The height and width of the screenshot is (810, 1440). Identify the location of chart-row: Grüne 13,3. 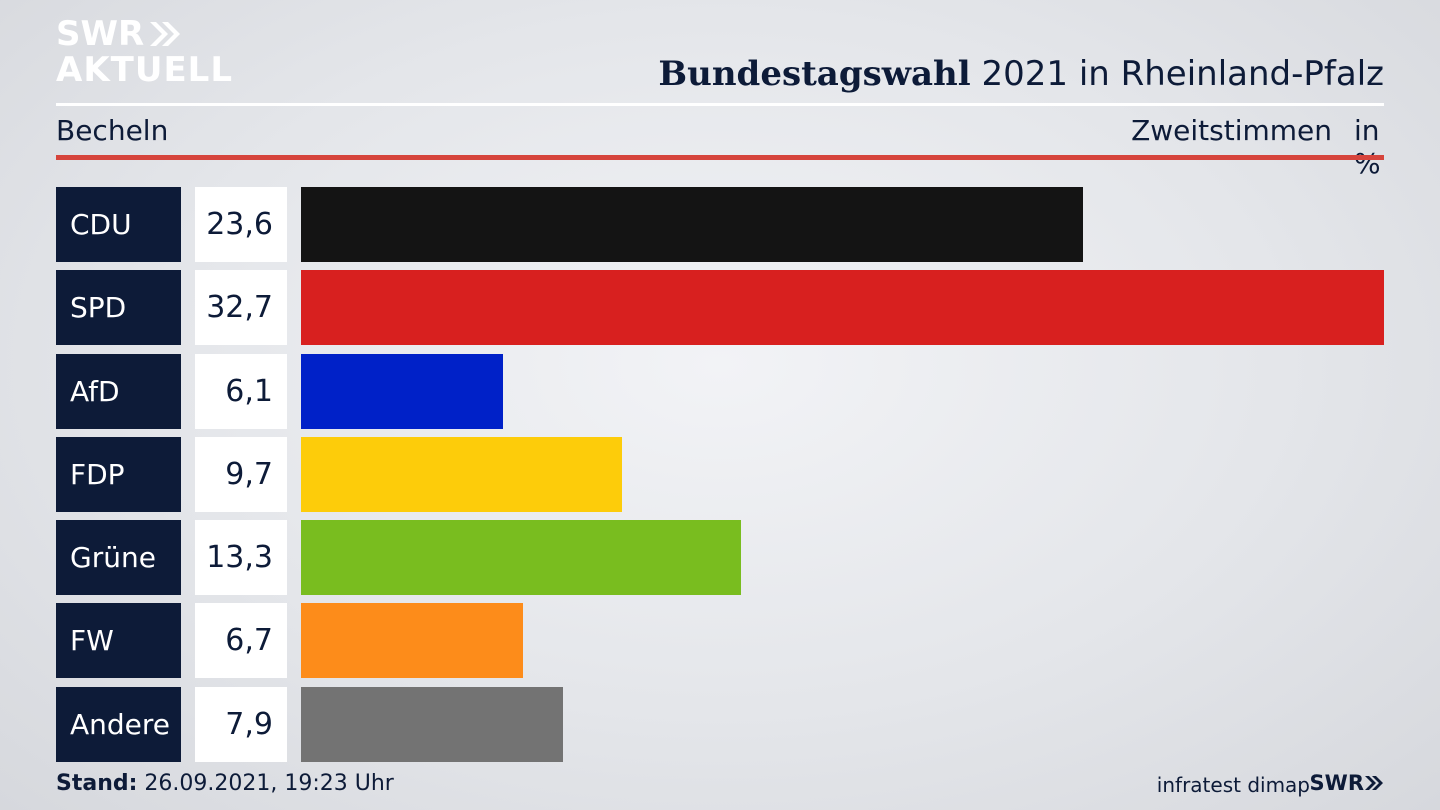
(720, 558).